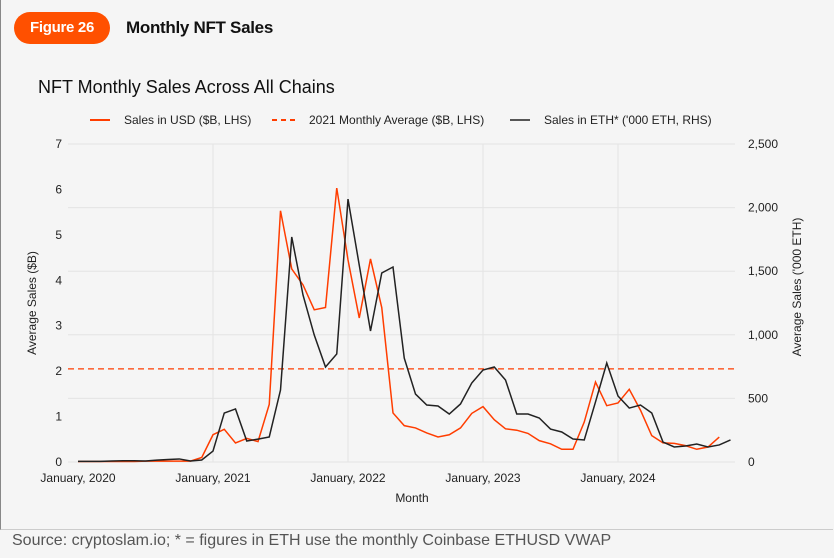  Describe the element at coordinates (347, 478) in the screenshot. I see `x-tick-label: January, 2022` at that location.